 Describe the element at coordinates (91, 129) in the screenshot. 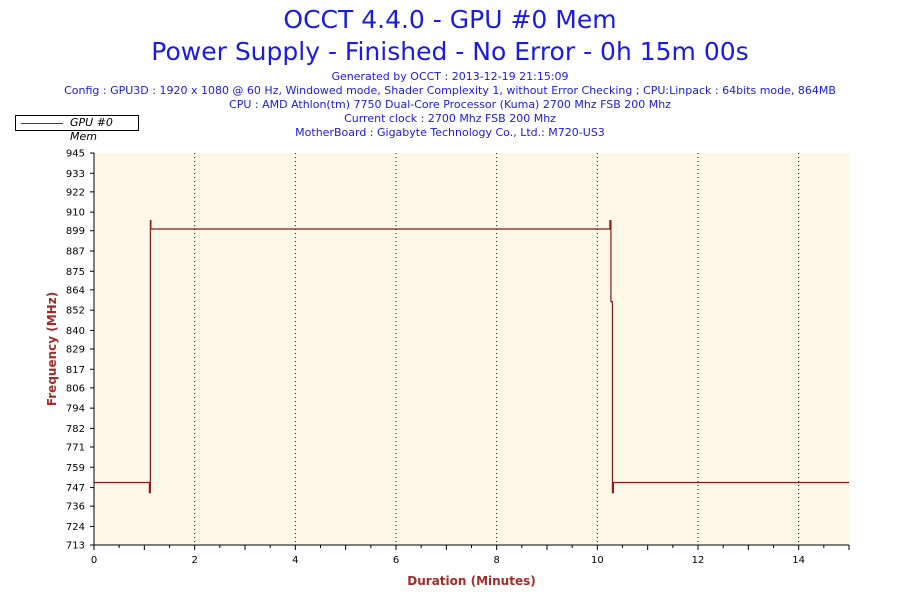

I see `legend-label: GPU #0 Mem` at that location.